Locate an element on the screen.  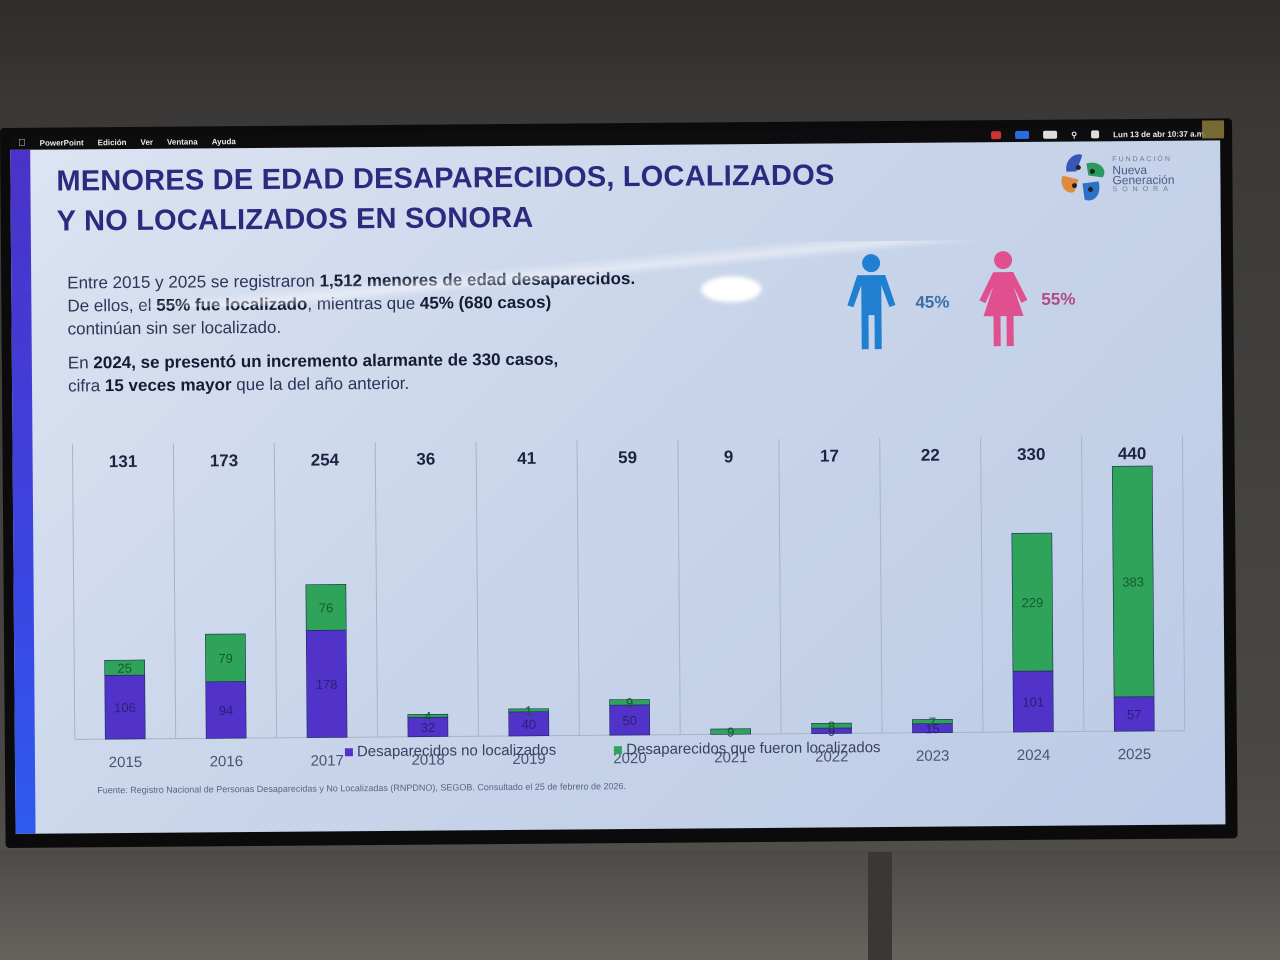
segment-value-label: 4 is located at coordinates (427, 716).